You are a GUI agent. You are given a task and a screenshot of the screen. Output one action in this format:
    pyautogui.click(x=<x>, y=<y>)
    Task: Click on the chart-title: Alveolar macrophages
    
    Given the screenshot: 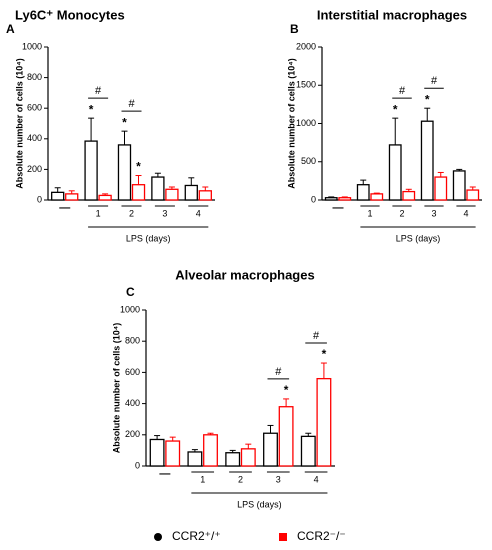 What is the action you would take?
    pyautogui.click(x=244, y=274)
    